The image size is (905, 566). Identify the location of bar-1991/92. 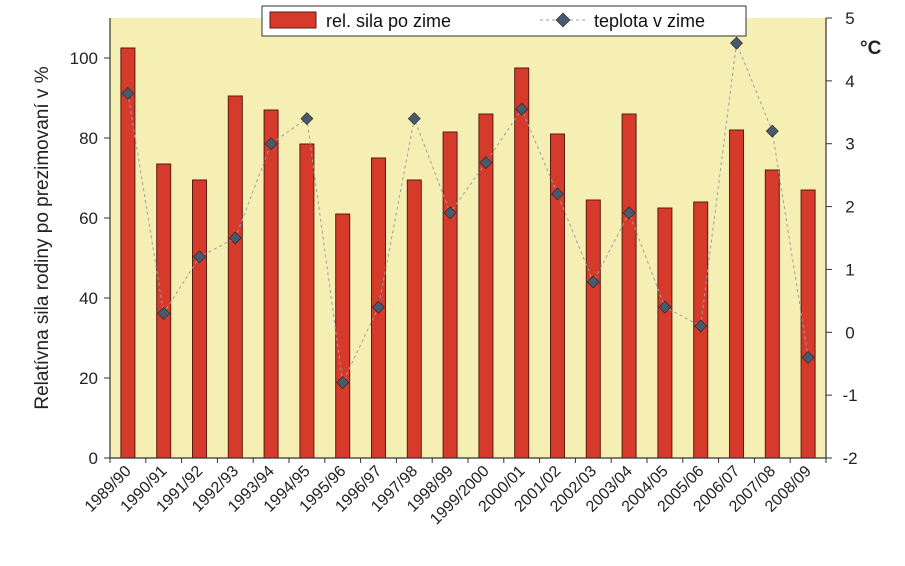
(199, 319).